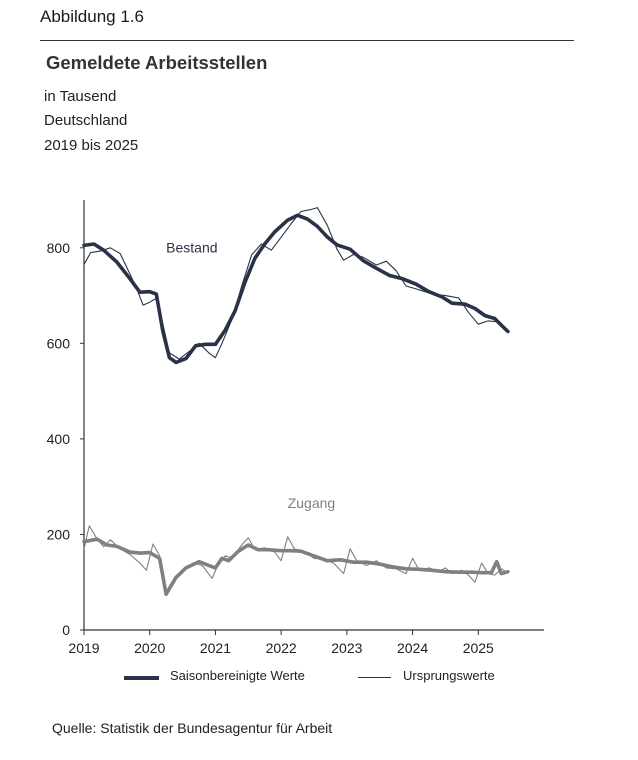 The height and width of the screenshot is (760, 638). I want to click on y-tick-label: 600, so click(59, 343).